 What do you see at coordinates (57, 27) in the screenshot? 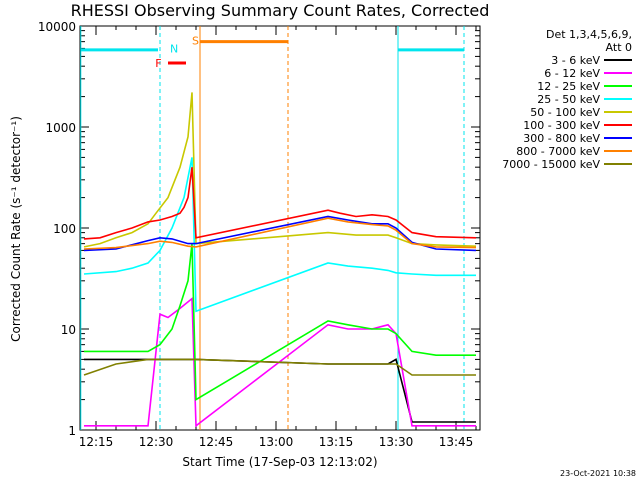
I see `y-tick-label: 10000` at bounding box center [57, 27].